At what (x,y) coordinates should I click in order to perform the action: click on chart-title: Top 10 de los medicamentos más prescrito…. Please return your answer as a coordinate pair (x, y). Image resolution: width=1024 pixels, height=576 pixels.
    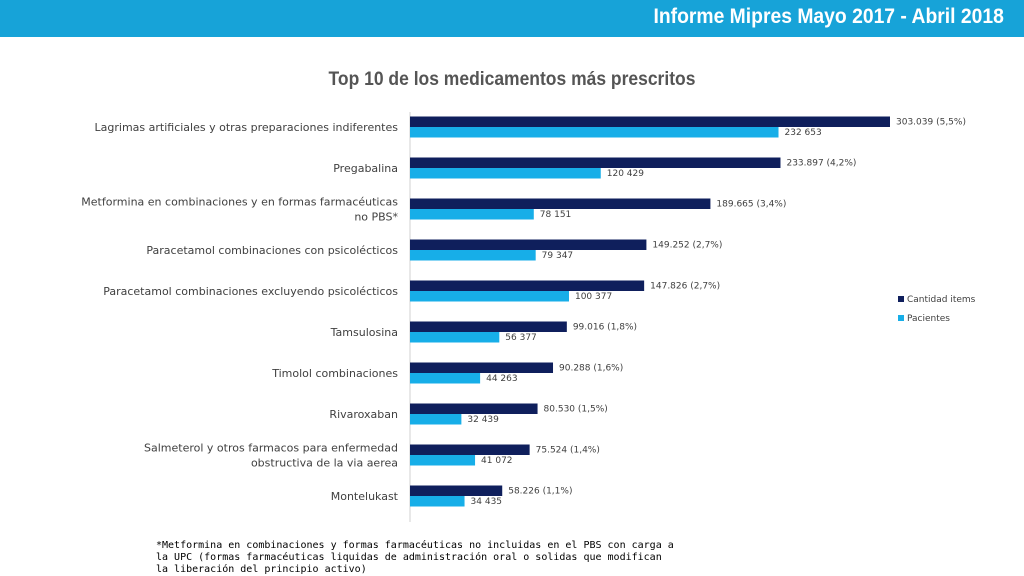
    Looking at the image, I should click on (512, 79).